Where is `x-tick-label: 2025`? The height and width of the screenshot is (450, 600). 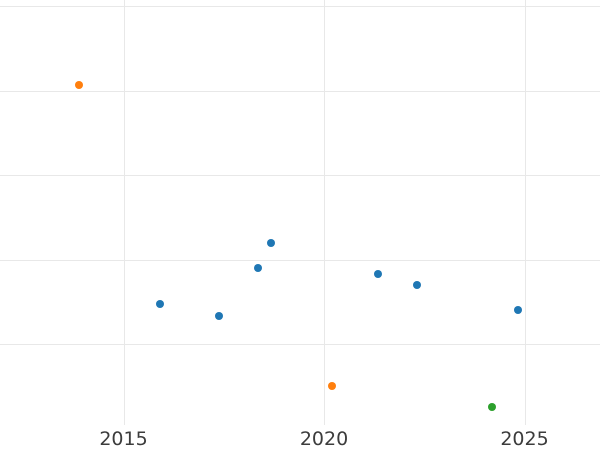
x-tick-label: 2025 is located at coordinates (524, 439).